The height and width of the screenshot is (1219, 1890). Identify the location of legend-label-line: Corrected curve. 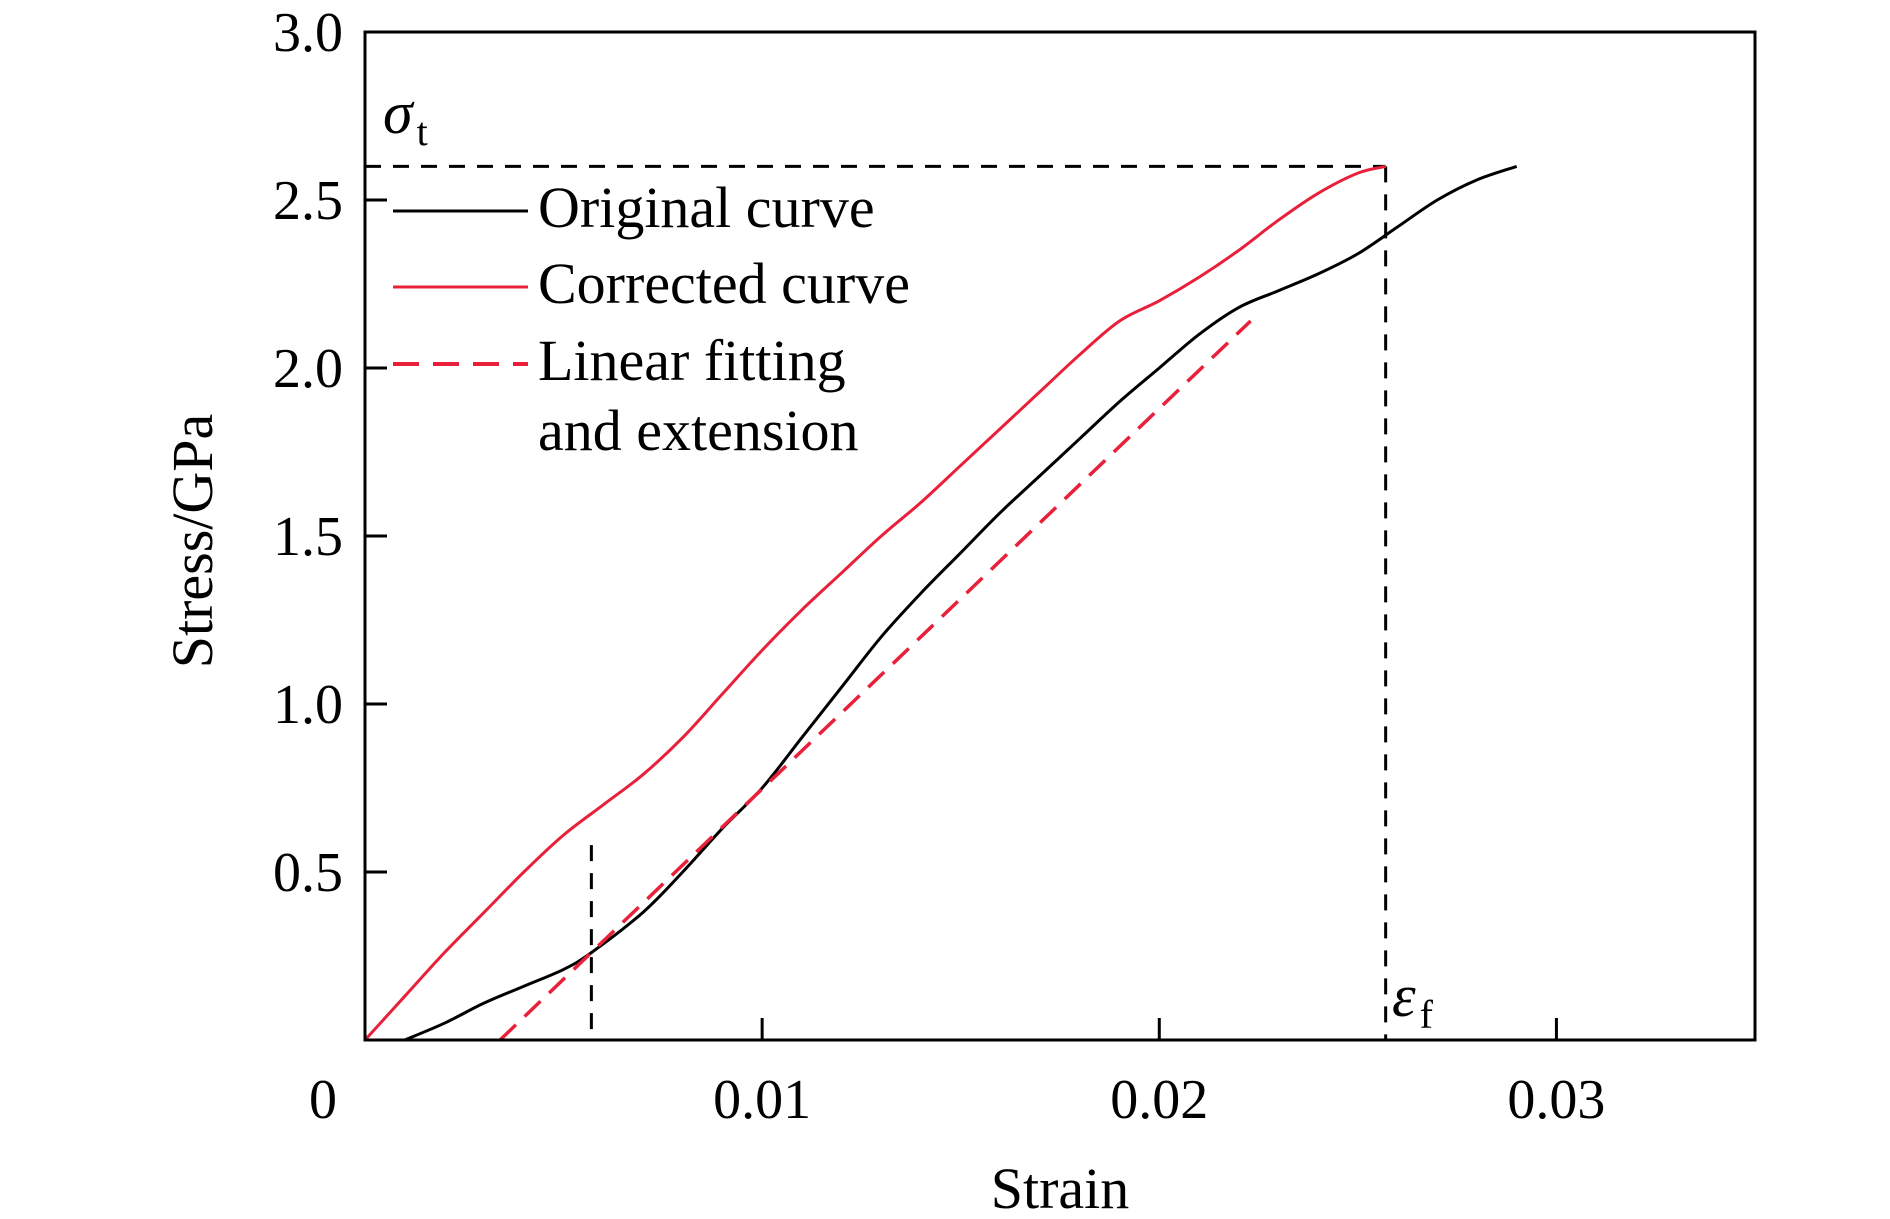
(724, 283).